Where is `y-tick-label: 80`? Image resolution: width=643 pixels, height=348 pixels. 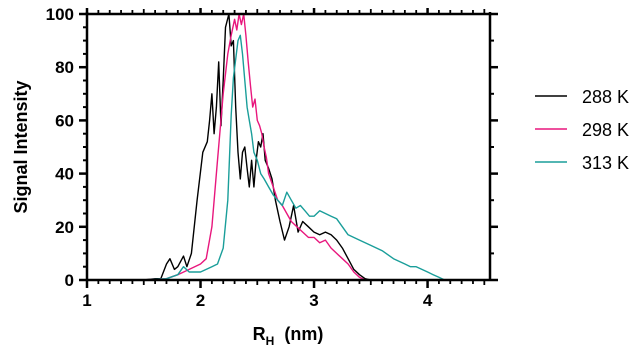 y-tick-label: 80 is located at coordinates (64, 67).